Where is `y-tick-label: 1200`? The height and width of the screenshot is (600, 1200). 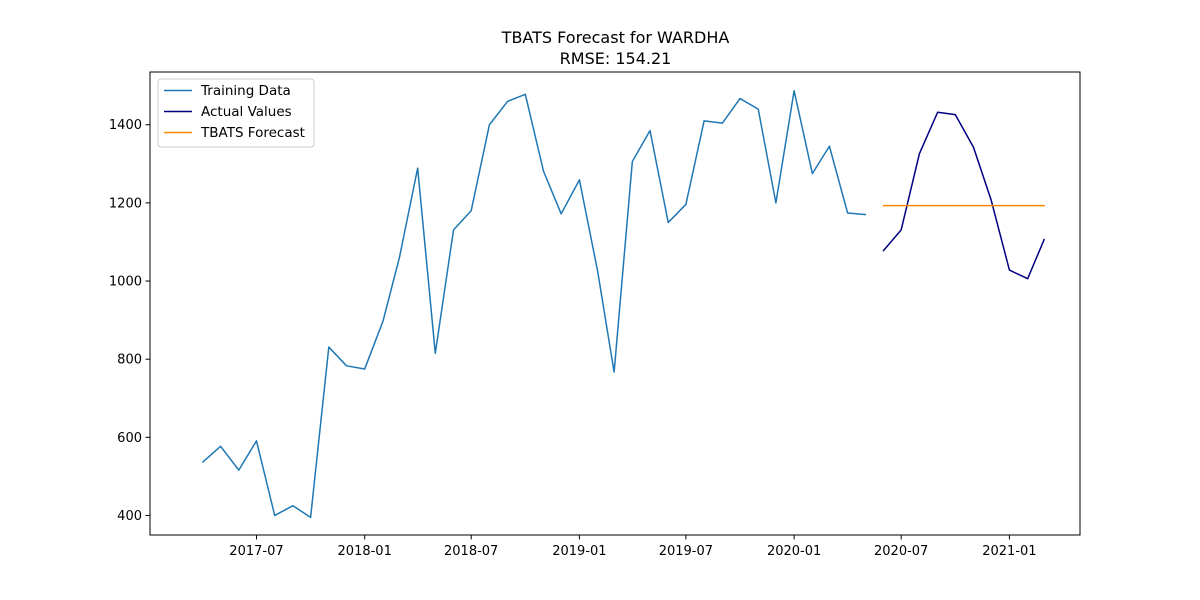
y-tick-label: 1200 is located at coordinates (125, 203).